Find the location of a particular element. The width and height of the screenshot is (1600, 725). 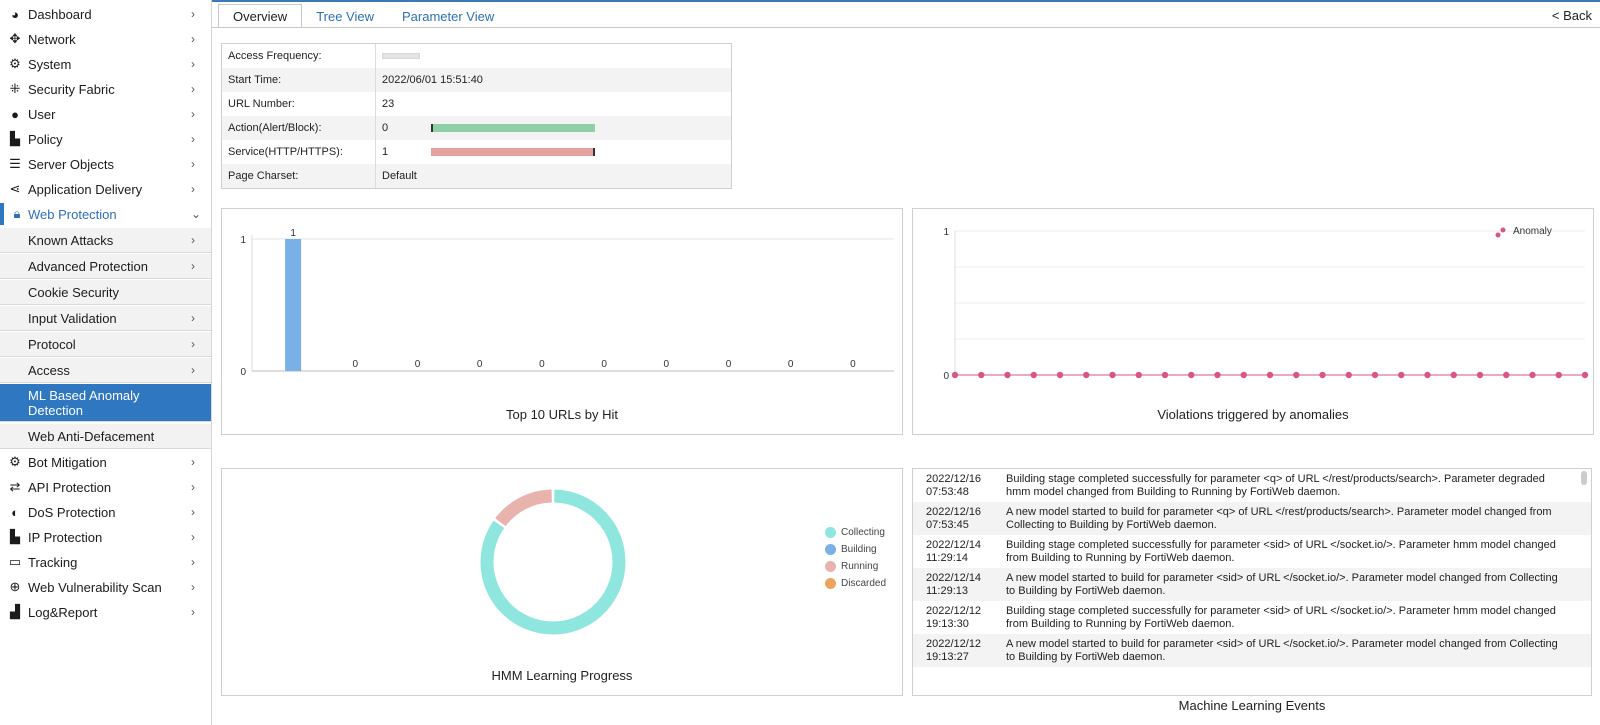

sidebar-item-ip-protection: ▙ IP Protection › is located at coordinates (105, 537).